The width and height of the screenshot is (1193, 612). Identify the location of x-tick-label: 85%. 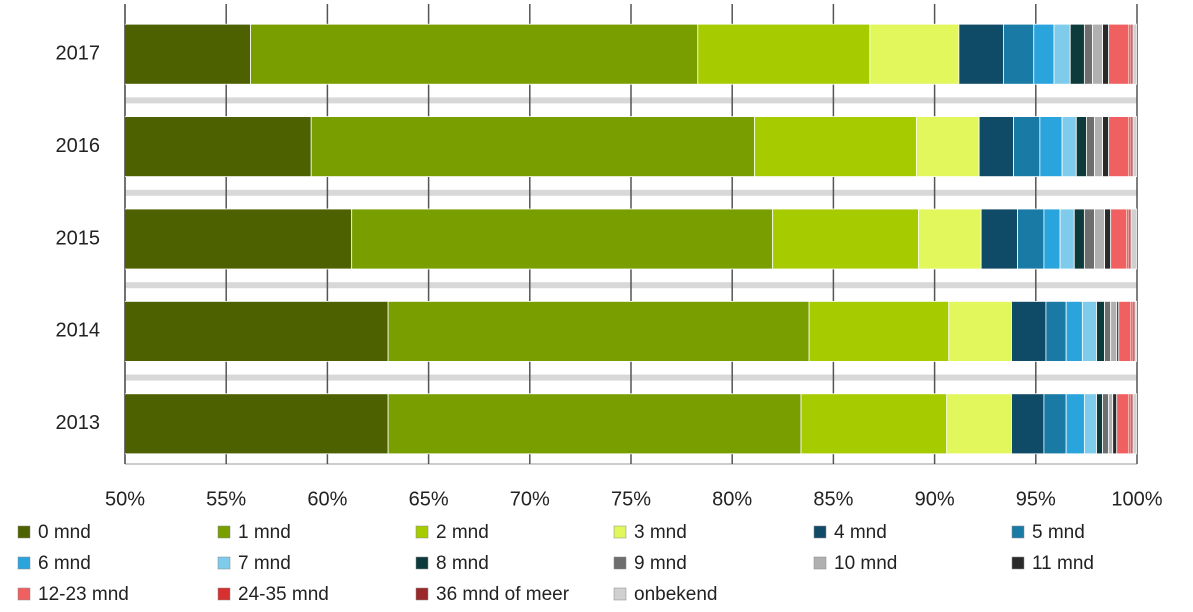
(833, 499).